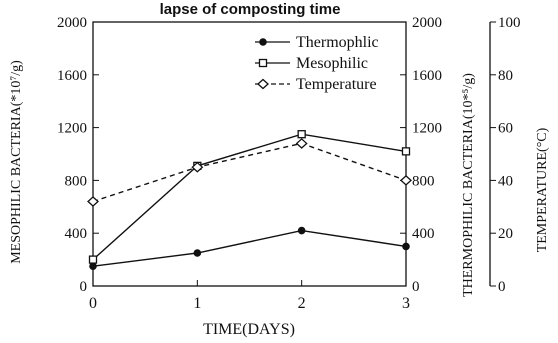 The height and width of the screenshot is (343, 558). Describe the element at coordinates (332, 63) in the screenshot. I see `legend-label: Mesophilic` at that location.